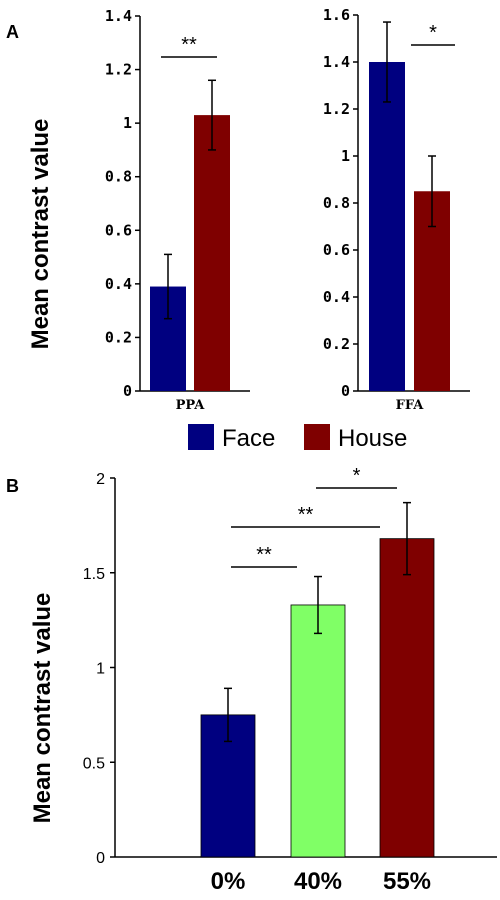  Describe the element at coordinates (42, 708) in the screenshot. I see `panel-b-ylabel: Mean contrast value` at that location.